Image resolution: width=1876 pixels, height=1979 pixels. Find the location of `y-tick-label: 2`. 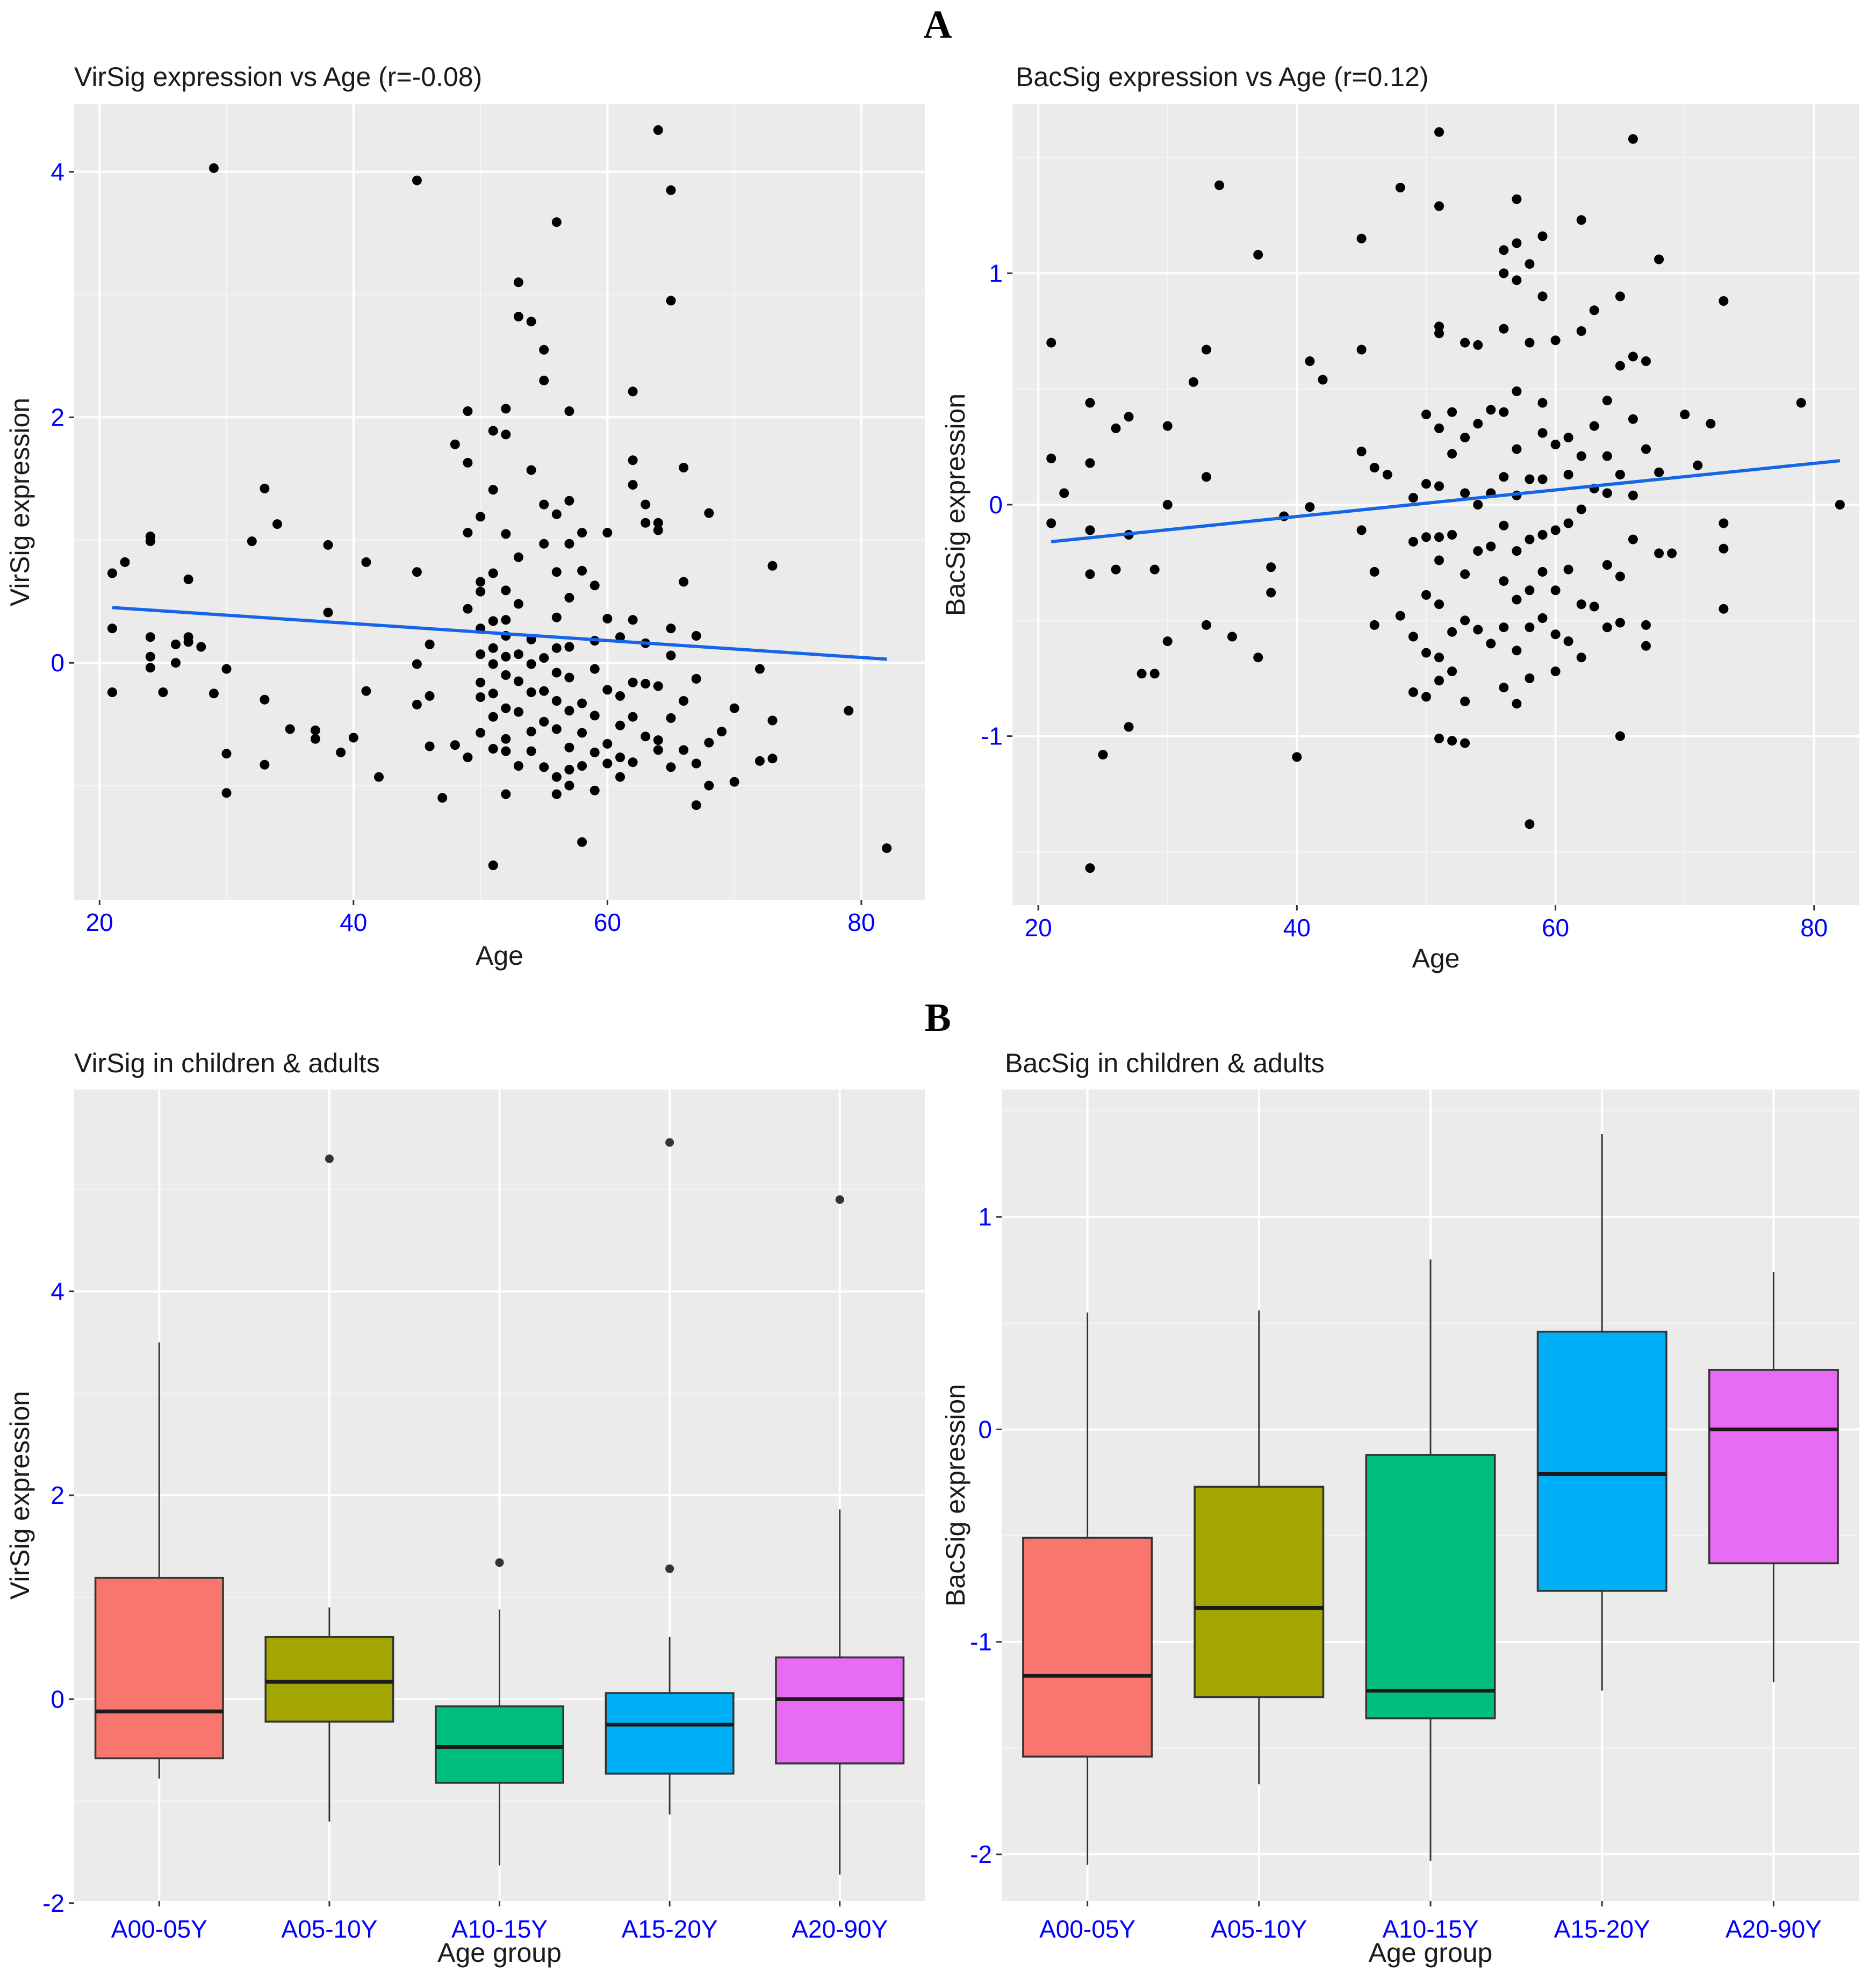

y-tick-label: 2 is located at coordinates (57, 1495).